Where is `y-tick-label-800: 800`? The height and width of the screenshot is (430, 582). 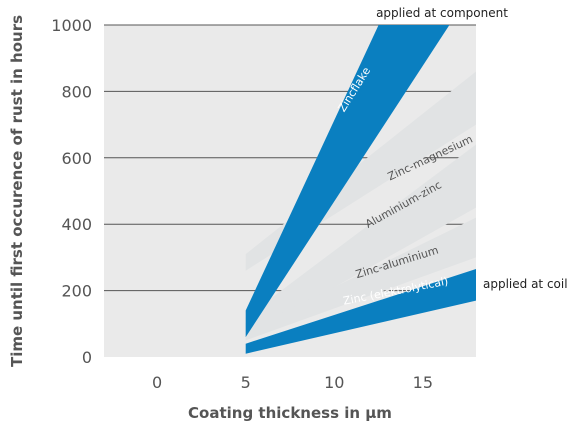 y-tick-label-800: 800 is located at coordinates (76, 91).